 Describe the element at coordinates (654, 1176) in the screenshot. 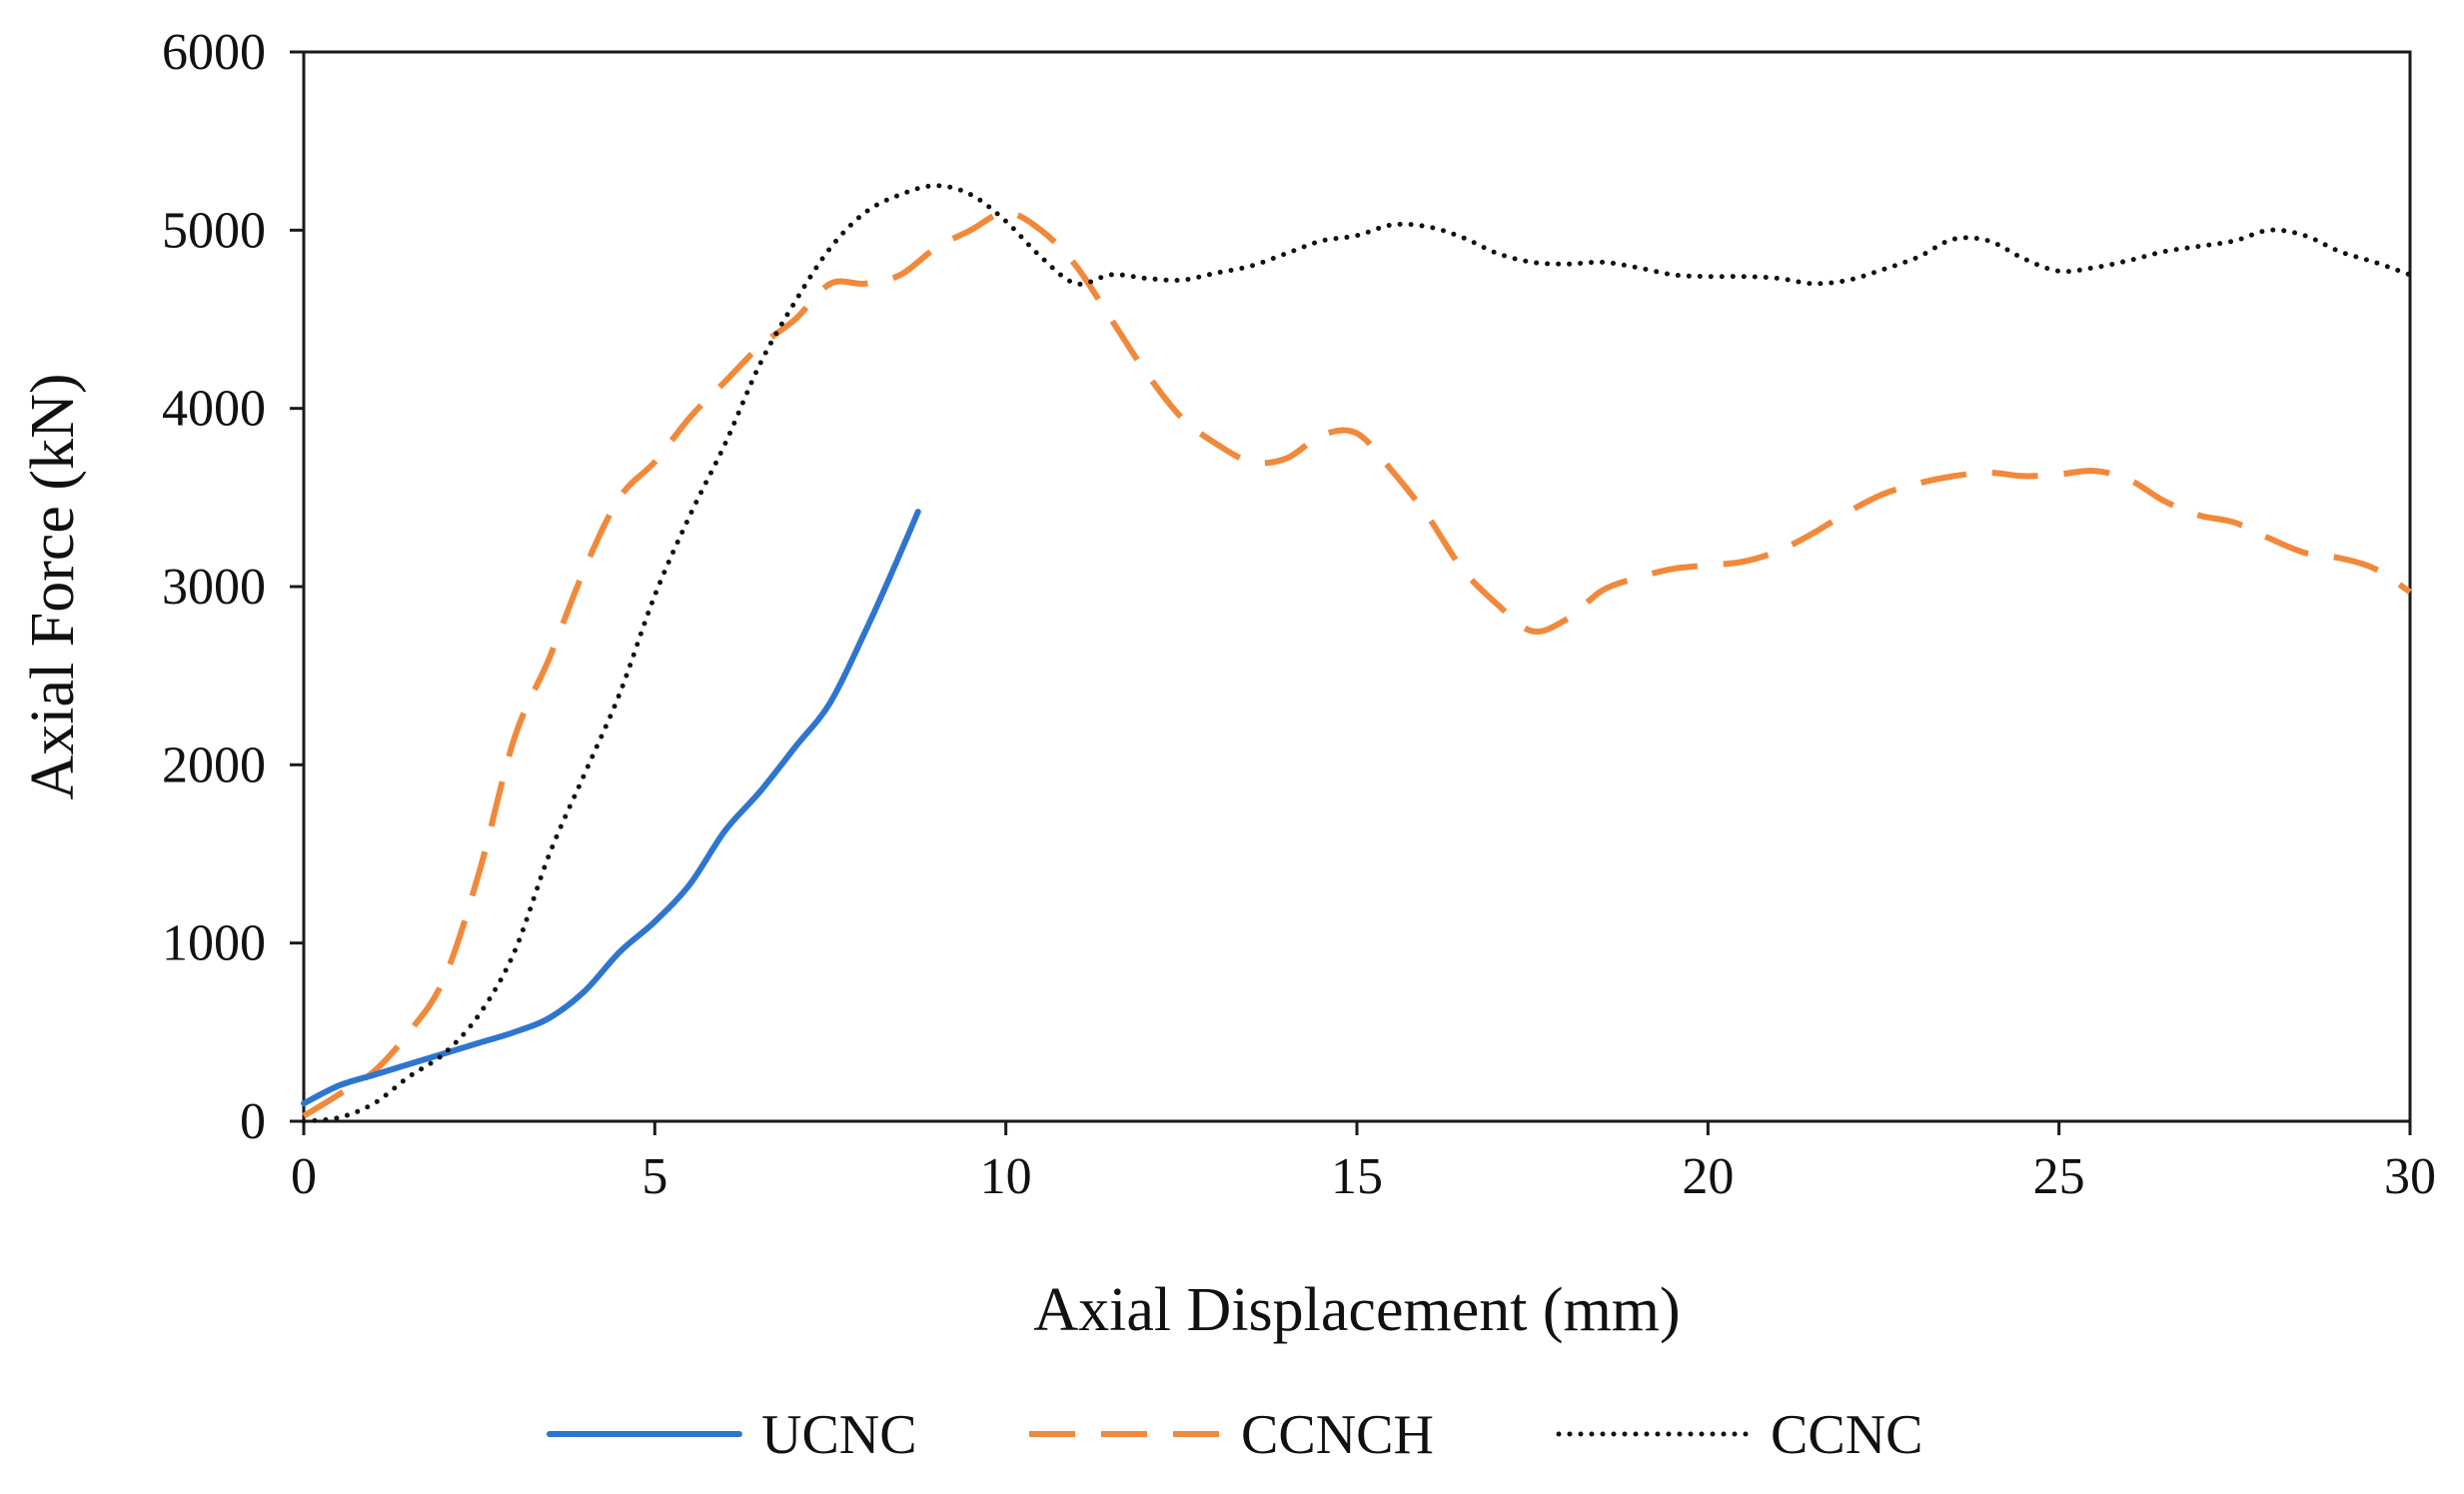

I see `x-tick-label: 5` at that location.